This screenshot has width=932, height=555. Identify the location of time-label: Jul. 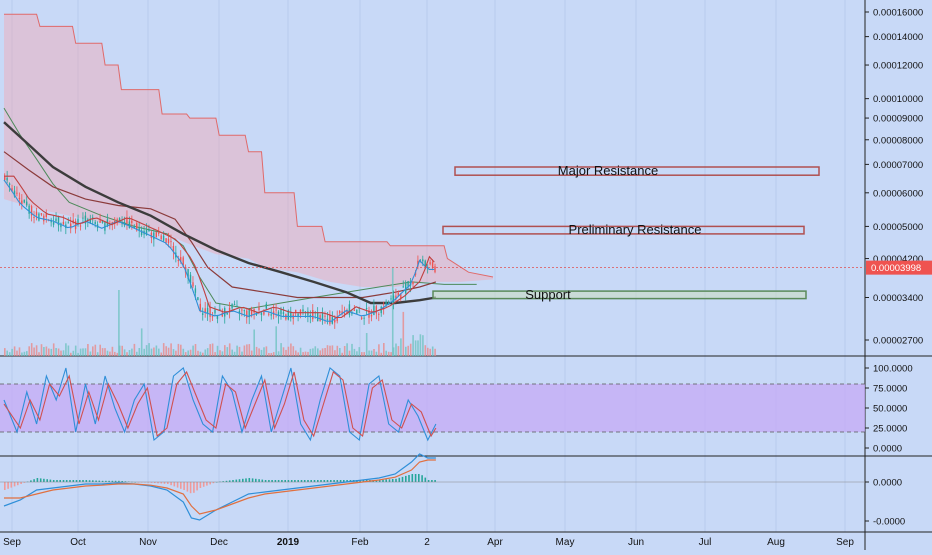
(705, 542).